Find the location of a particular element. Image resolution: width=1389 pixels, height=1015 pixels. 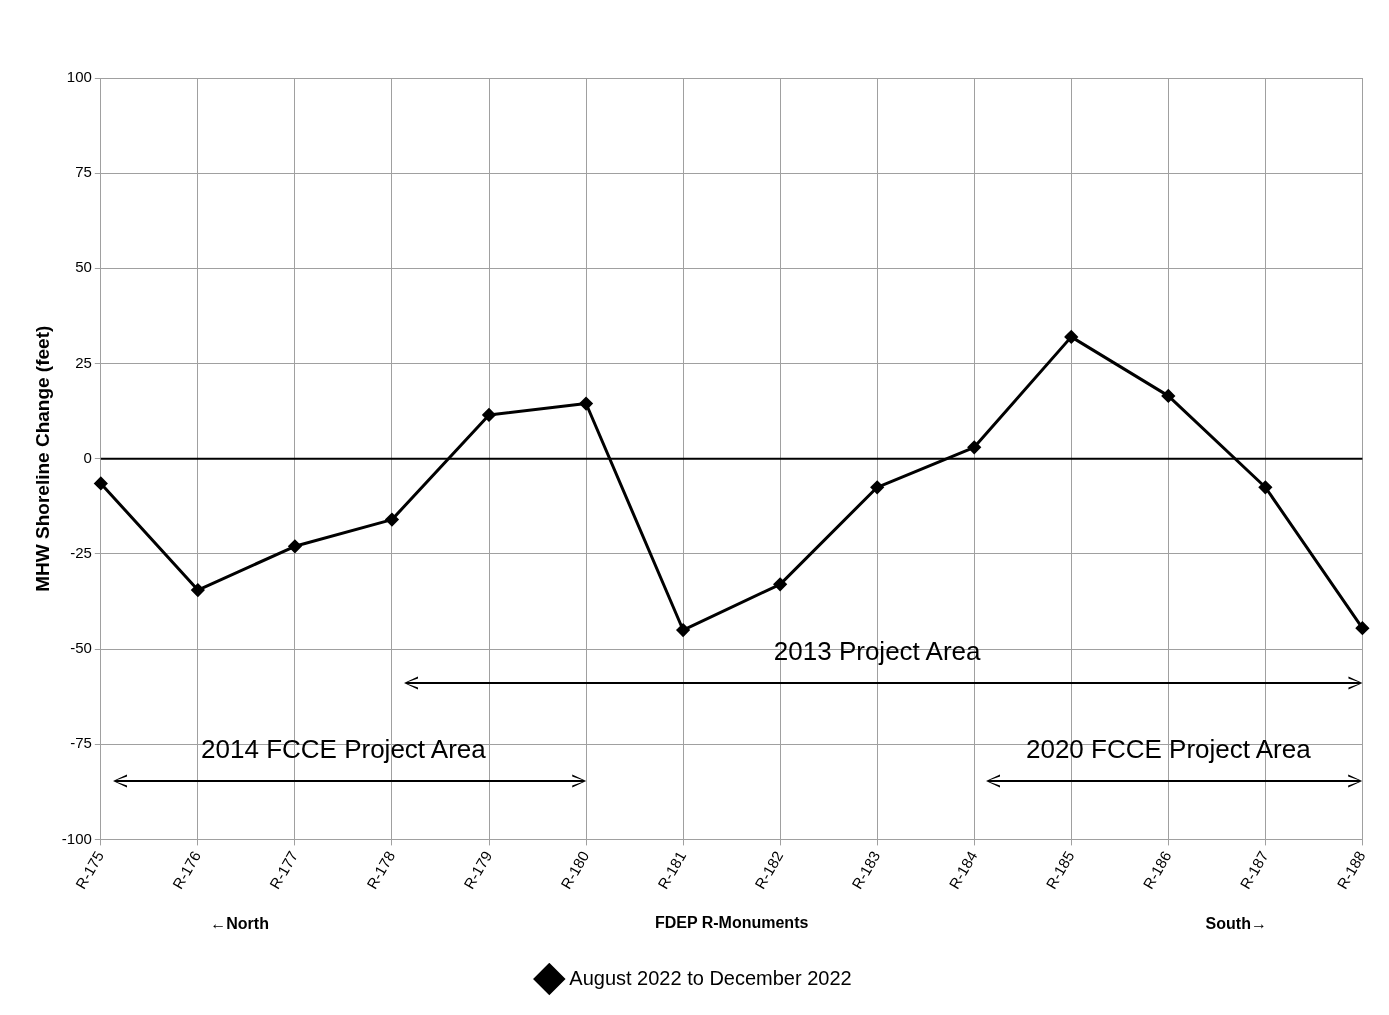

legend-label: August 2022 to December 2022 is located at coordinates (710, 977).